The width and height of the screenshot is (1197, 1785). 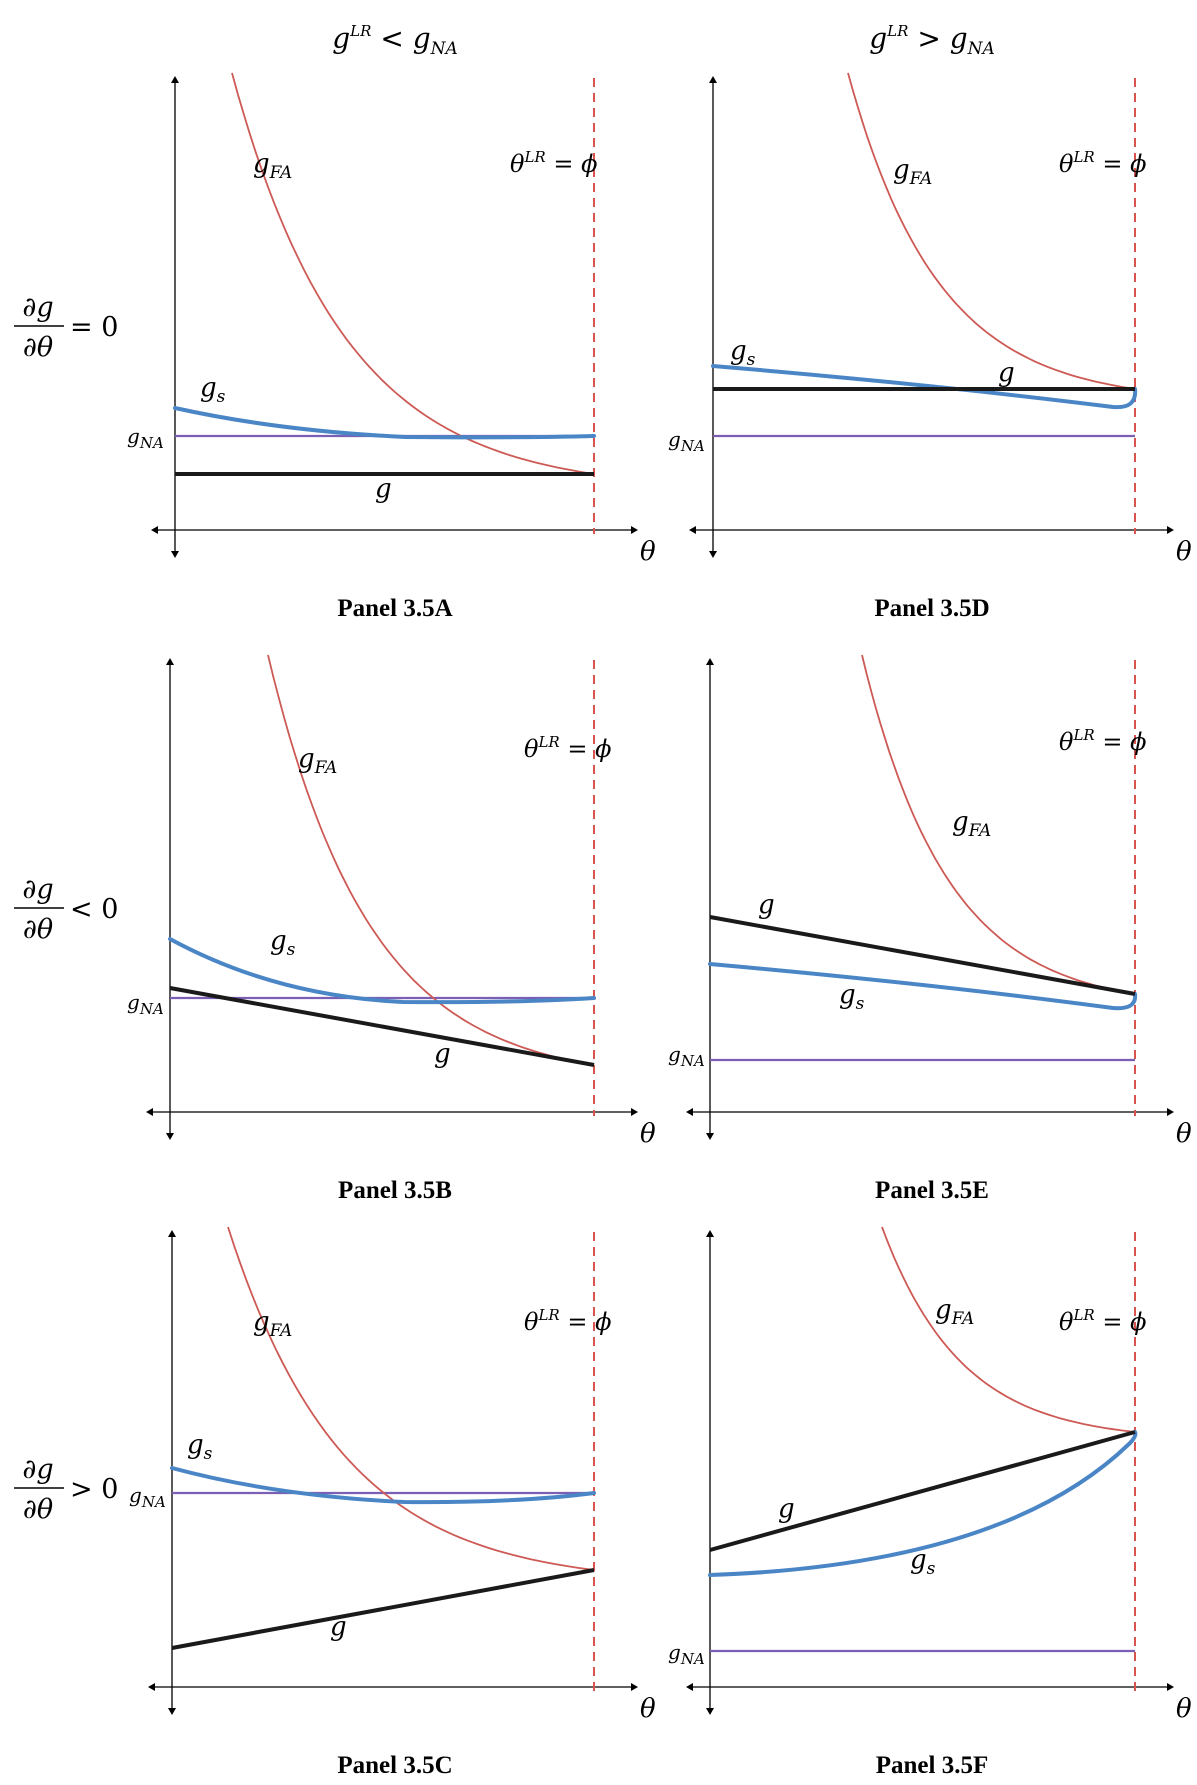 What do you see at coordinates (66, 327) in the screenshot?
I see `row-header: ∂g ∂θ = 0` at bounding box center [66, 327].